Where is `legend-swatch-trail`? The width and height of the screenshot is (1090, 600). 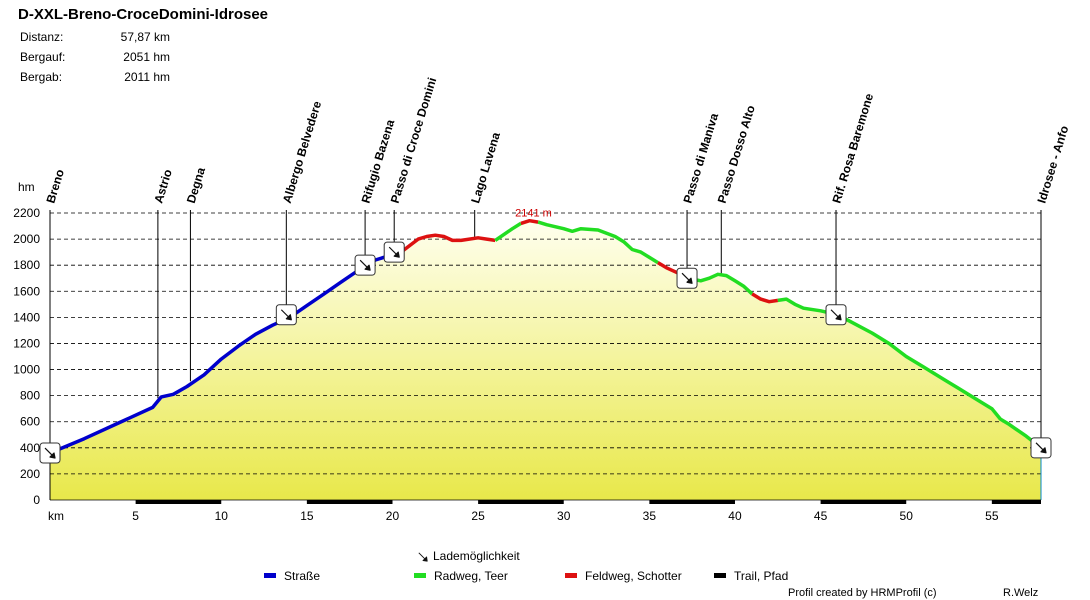
legend-swatch-trail is located at coordinates (720, 576).